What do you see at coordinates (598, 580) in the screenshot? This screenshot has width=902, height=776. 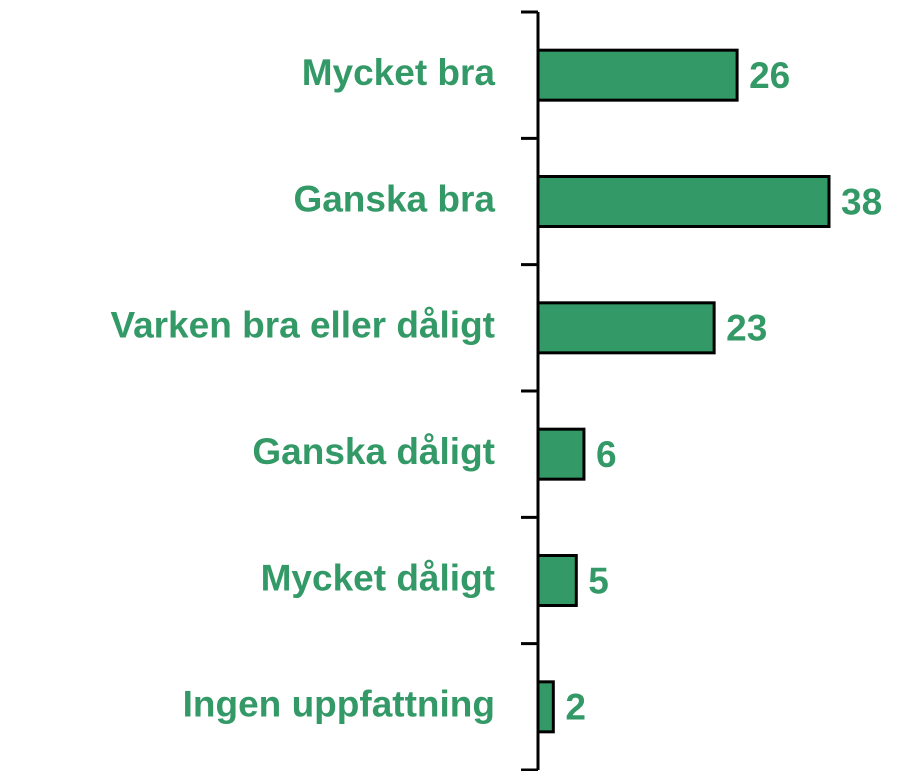 I see `value-label: 5` at bounding box center [598, 580].